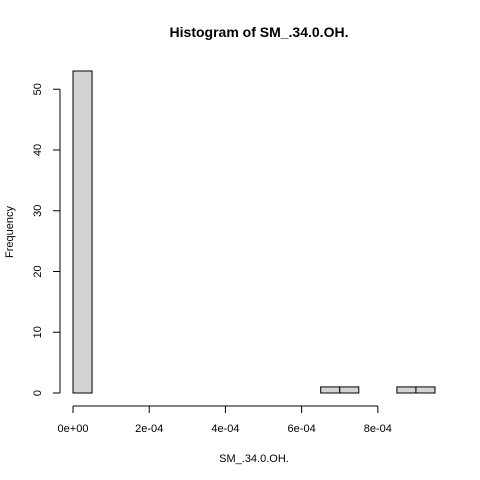  Describe the element at coordinates (10, 232) in the screenshot. I see `y-axis-label: Frequency` at that location.